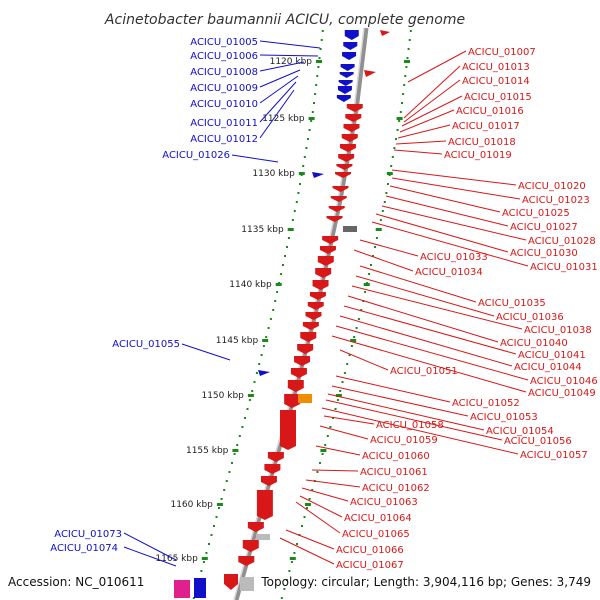 The width and height of the screenshot is (600, 600). Describe the element at coordinates (544, 253) in the screenshot. I see `gene-label-right: ACICU_01030` at that location.